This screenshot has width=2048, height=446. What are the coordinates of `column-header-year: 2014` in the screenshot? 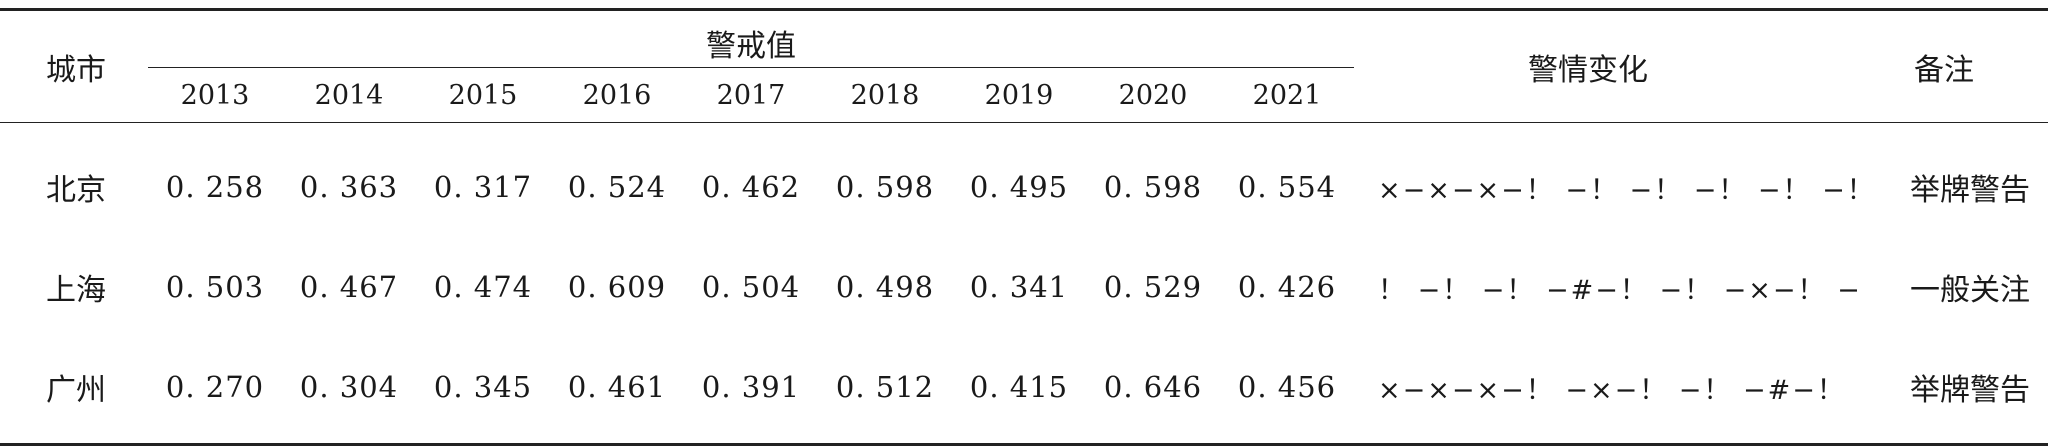 It's located at (349, 95).